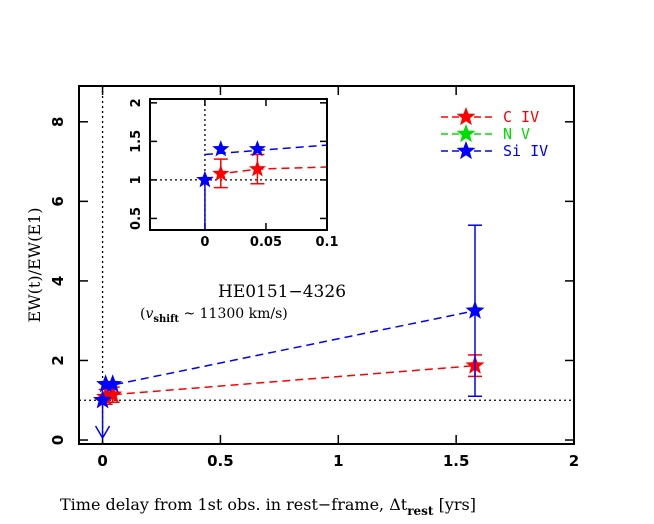 This screenshot has width=654, height=524. Describe the element at coordinates (338, 461) in the screenshot. I see `x-tick-label: 1` at that location.